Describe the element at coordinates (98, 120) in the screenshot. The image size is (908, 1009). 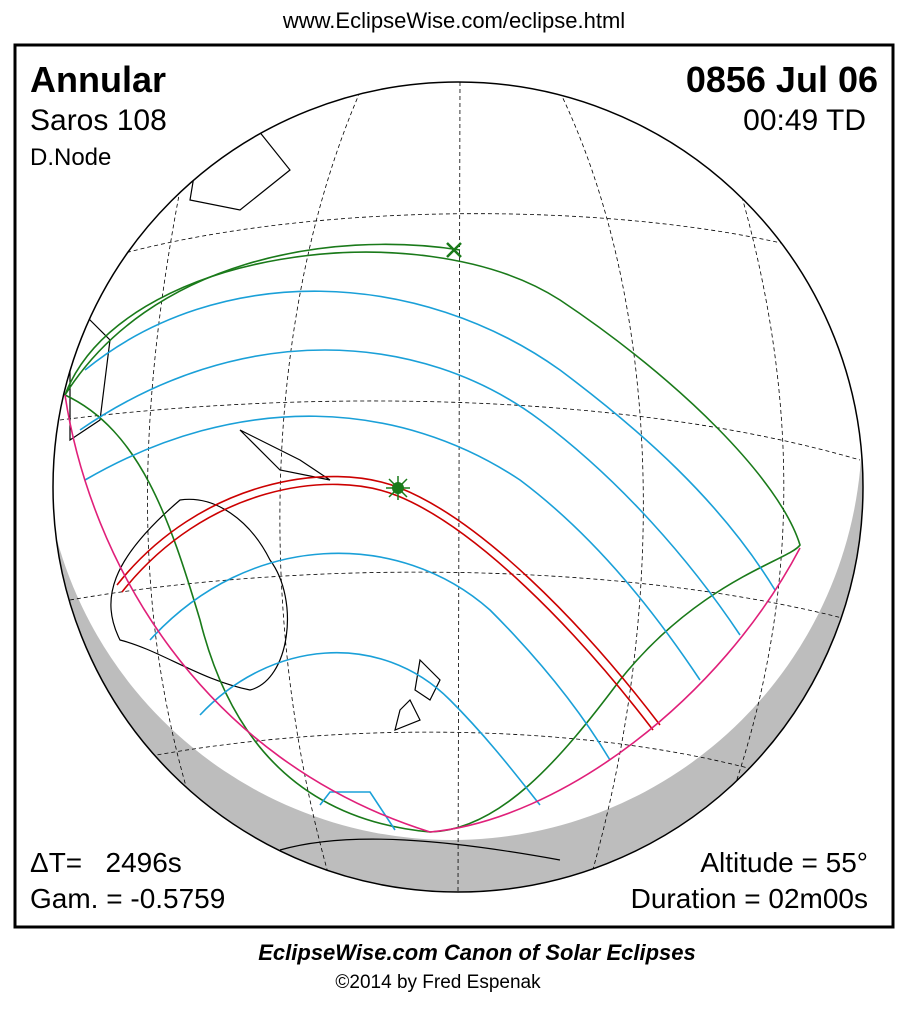
I see `saros: Saros 108` at that location.